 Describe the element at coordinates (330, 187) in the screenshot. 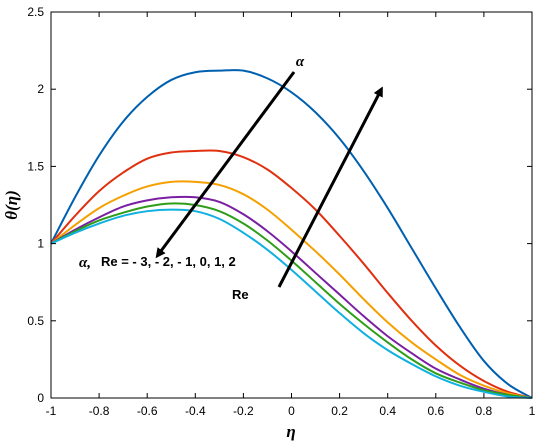

I see `re-arrow` at that location.